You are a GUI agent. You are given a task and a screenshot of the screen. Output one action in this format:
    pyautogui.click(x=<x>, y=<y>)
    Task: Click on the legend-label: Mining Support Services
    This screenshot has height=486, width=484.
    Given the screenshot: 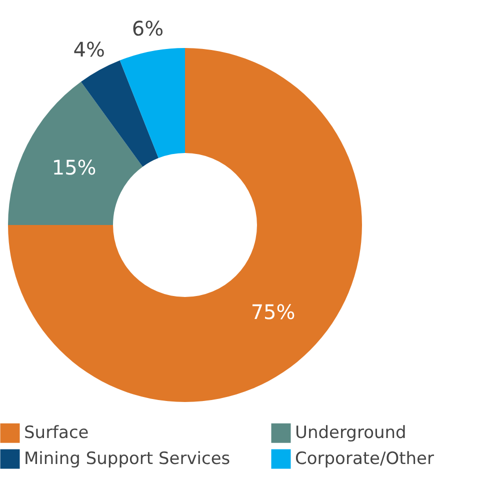 What is the action you would take?
    pyautogui.click(x=127, y=459)
    